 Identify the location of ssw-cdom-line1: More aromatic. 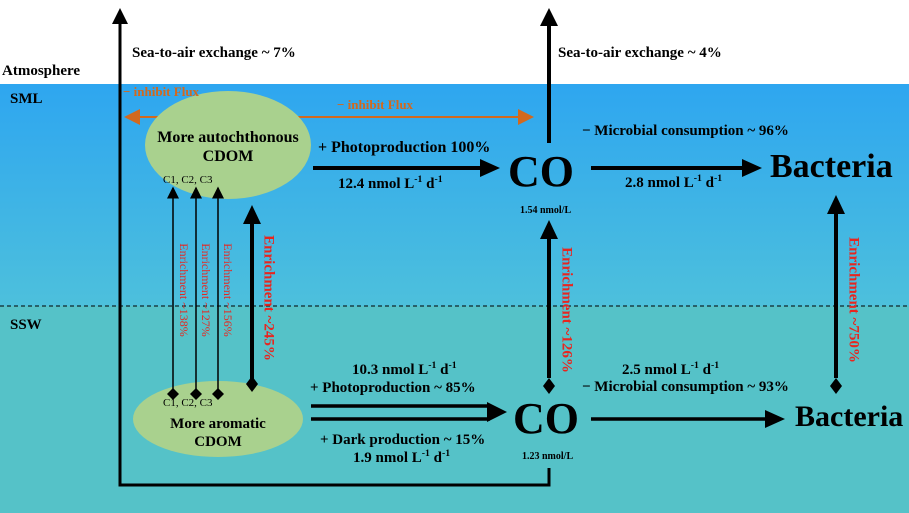
(218, 424).